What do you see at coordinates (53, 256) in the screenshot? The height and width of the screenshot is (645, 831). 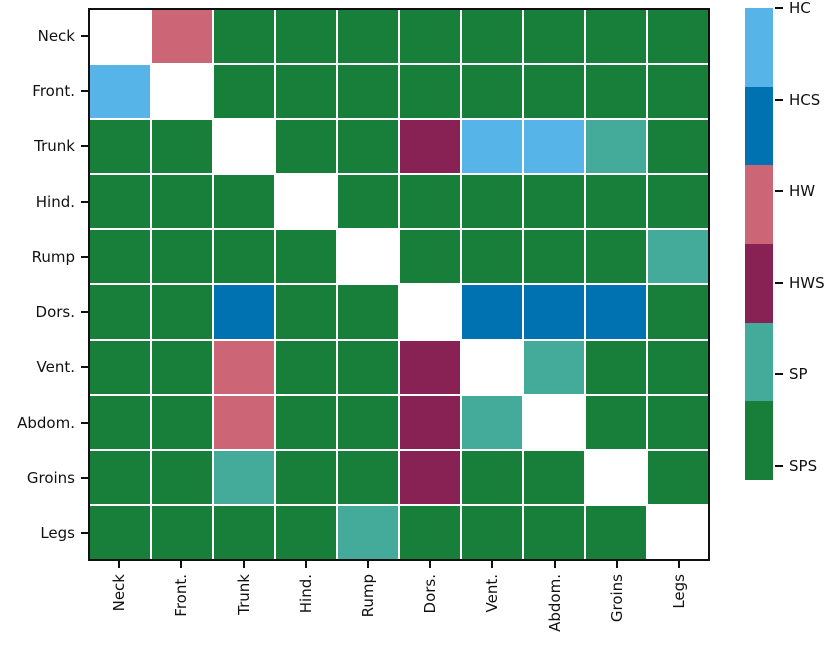 I see `y-axis-tick-label: Rump` at bounding box center [53, 256].